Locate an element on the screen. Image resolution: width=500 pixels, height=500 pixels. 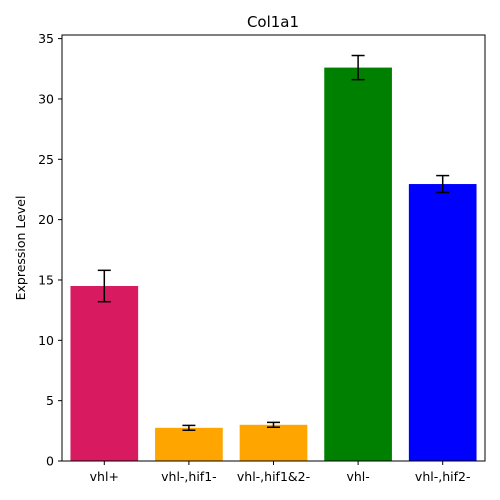
x-tick-label-2: vhl-,hif1&2- is located at coordinates (273, 476).